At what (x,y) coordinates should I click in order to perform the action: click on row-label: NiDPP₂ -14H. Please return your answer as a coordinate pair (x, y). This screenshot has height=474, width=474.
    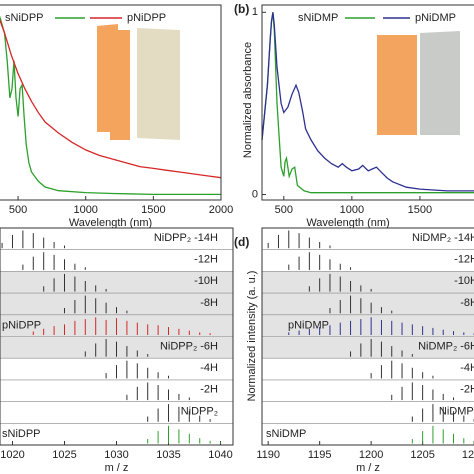
    Looking at the image, I should click on (186, 238).